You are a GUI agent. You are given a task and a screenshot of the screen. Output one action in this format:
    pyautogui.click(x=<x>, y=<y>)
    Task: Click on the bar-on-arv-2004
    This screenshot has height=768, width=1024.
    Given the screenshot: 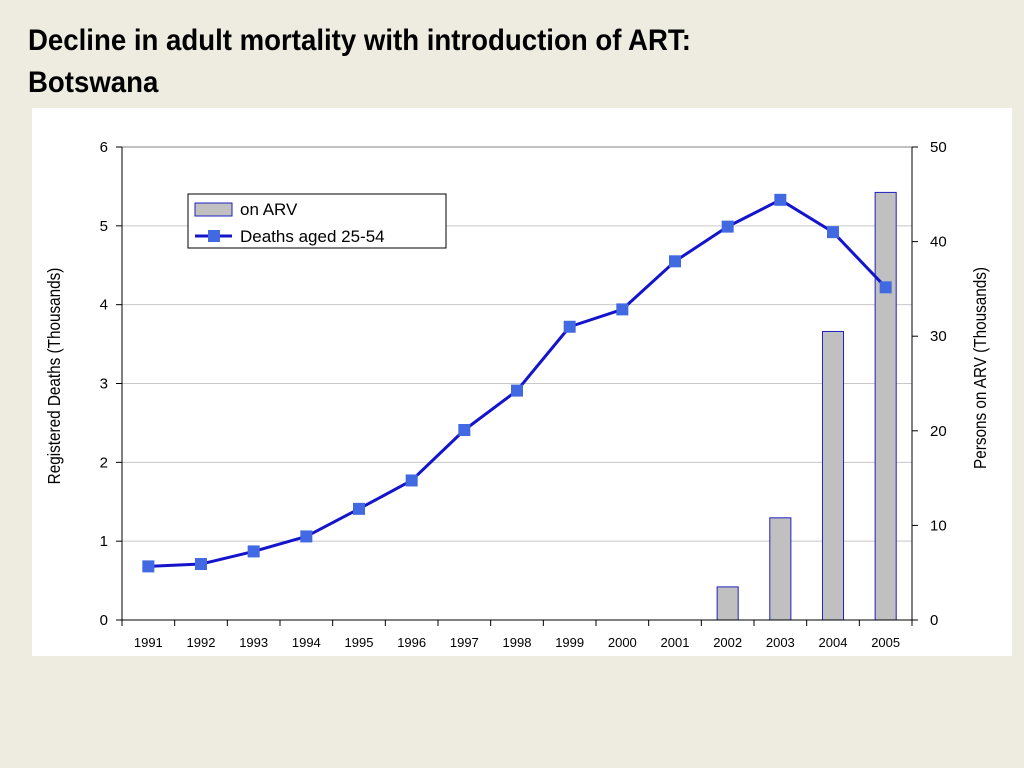 What is the action you would take?
    pyautogui.click(x=833, y=475)
    